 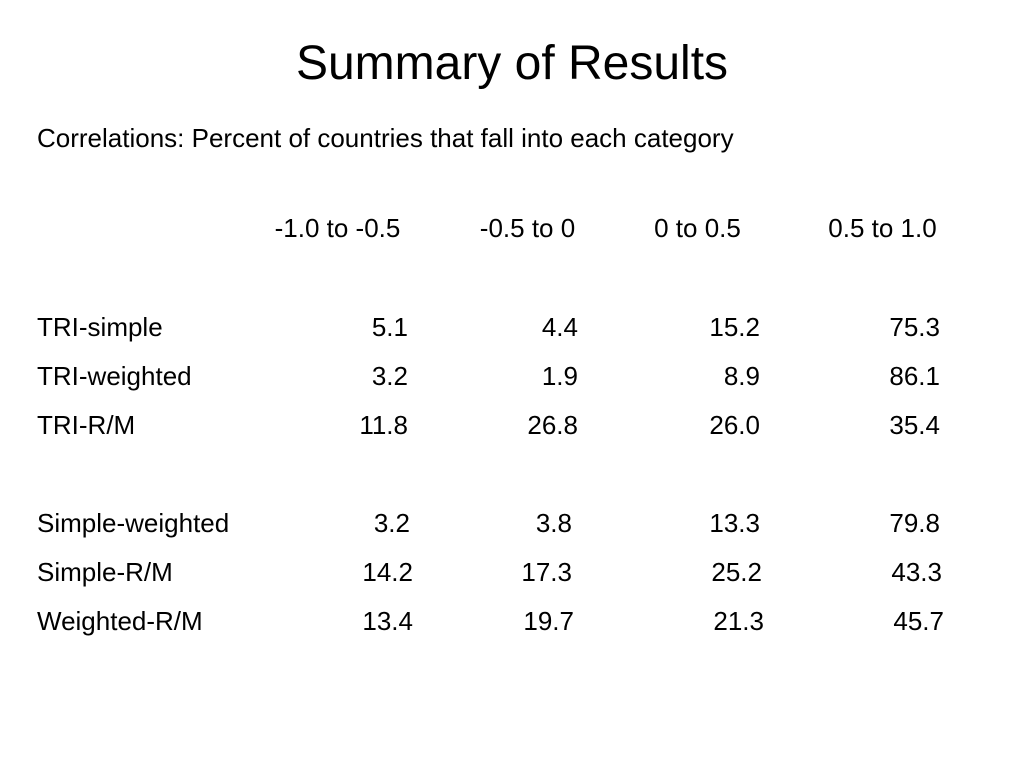 What do you see at coordinates (914, 523) in the screenshot?
I see `row-value: 79.8` at bounding box center [914, 523].